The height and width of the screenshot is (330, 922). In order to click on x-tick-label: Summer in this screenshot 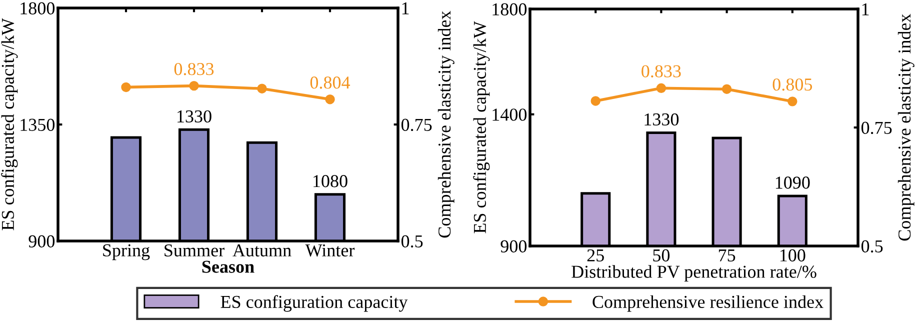, I will do `click(194, 250)`.